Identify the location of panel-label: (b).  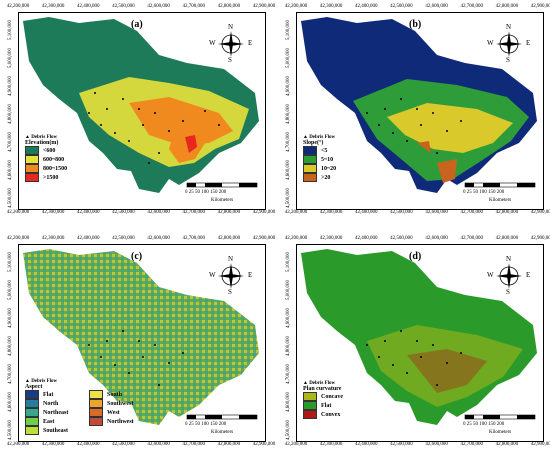
(415, 24).